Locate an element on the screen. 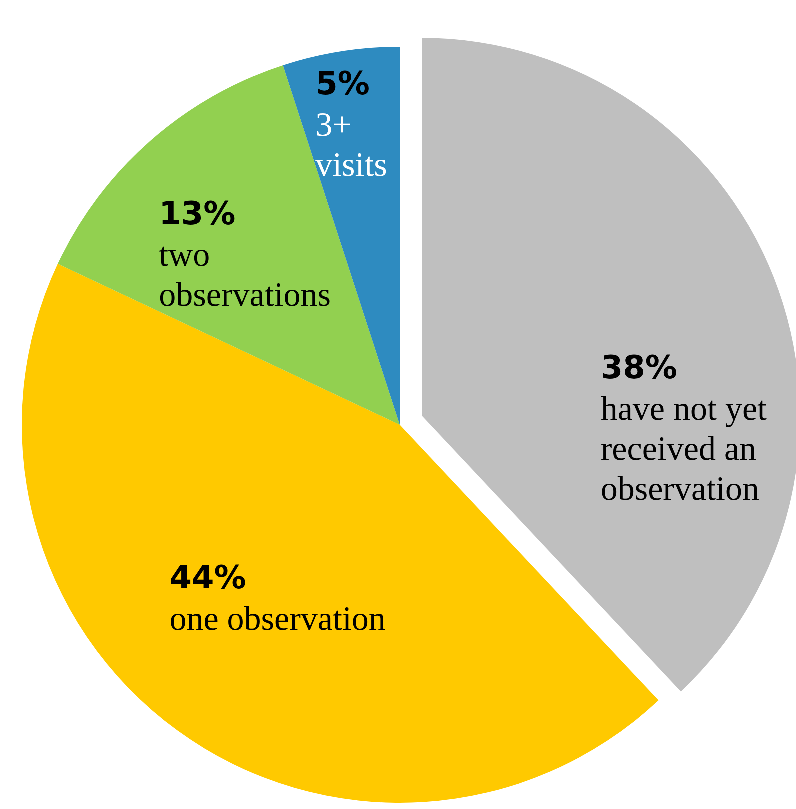  slice-label: one observation is located at coordinates (278, 619).